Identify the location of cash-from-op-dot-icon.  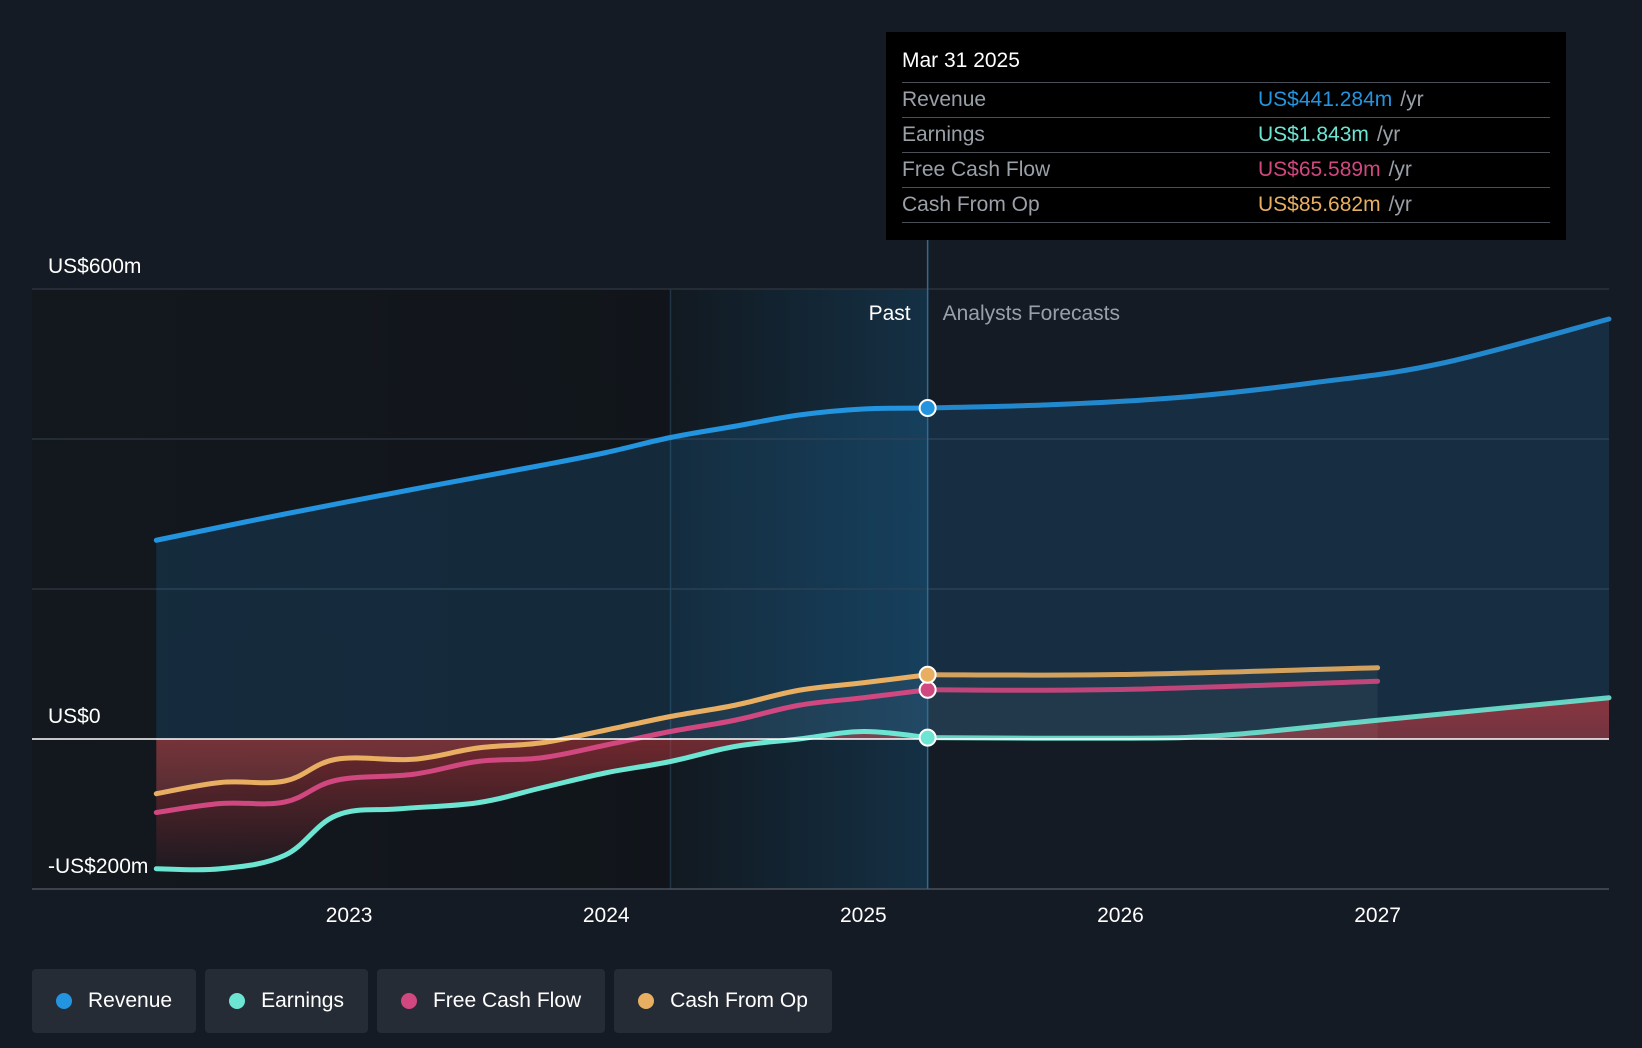
(646, 1001).